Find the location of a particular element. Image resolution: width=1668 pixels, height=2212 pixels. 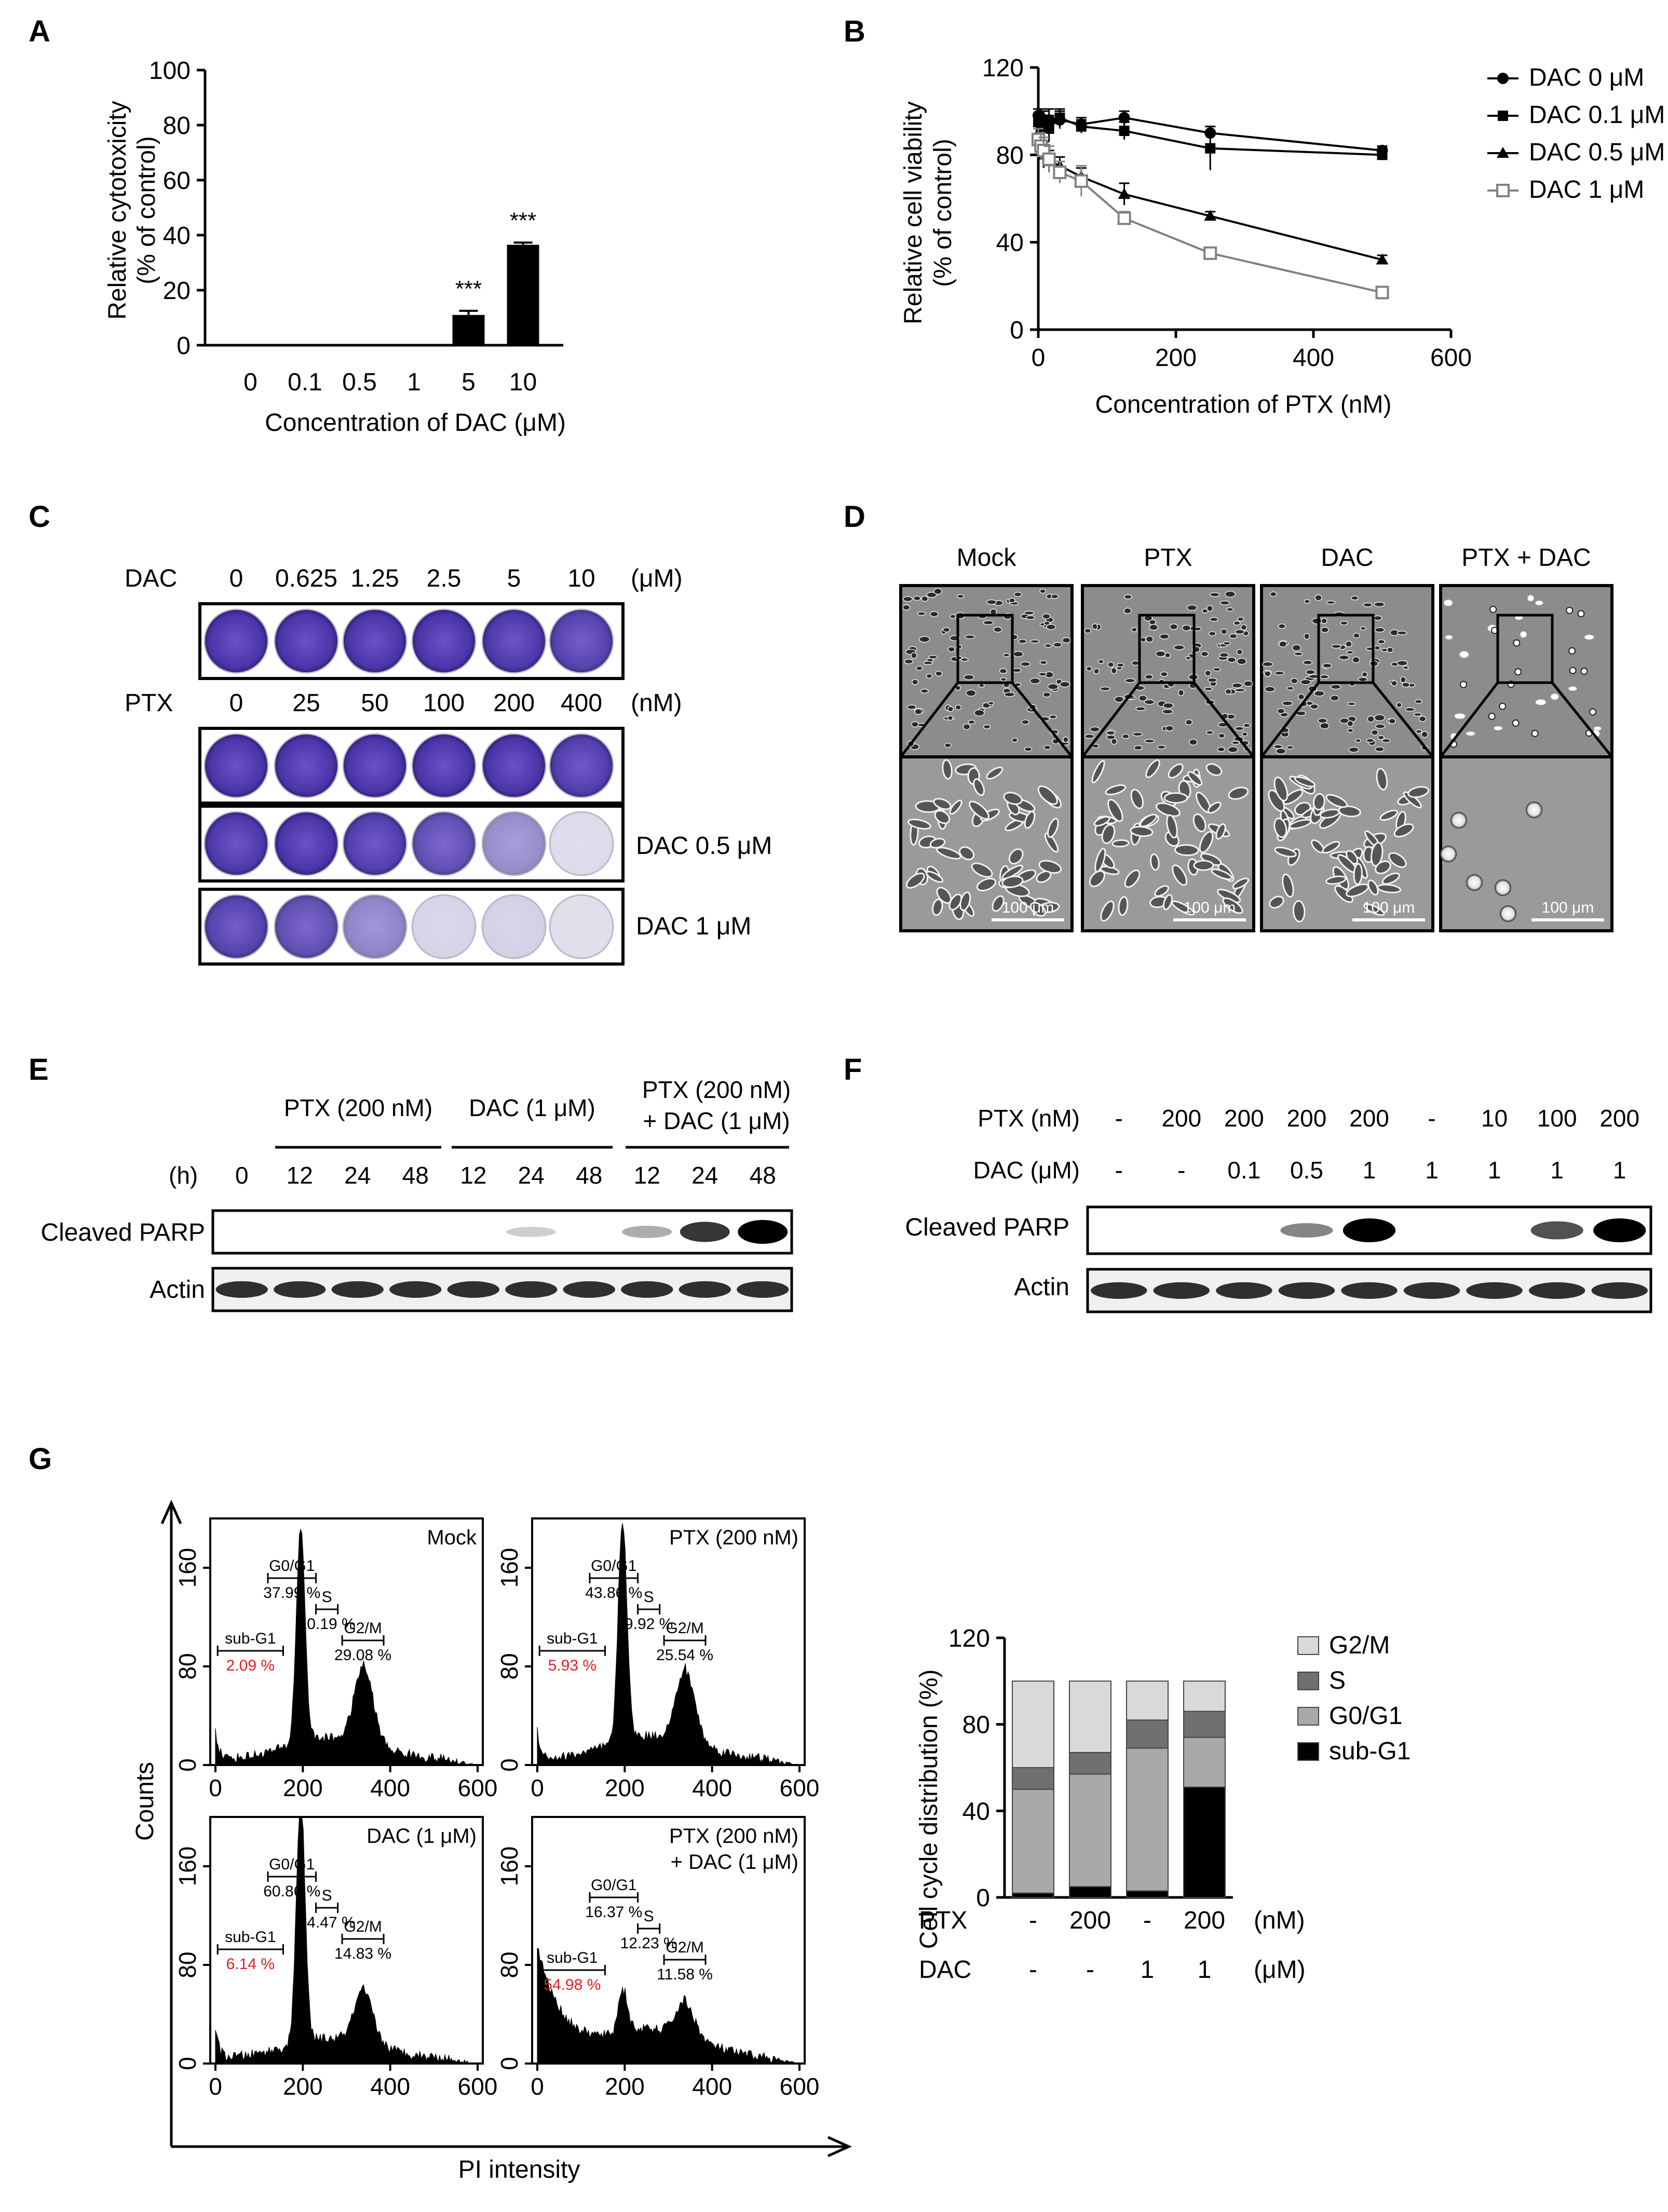

panel-d-title: PTX is located at coordinates (1168, 558).